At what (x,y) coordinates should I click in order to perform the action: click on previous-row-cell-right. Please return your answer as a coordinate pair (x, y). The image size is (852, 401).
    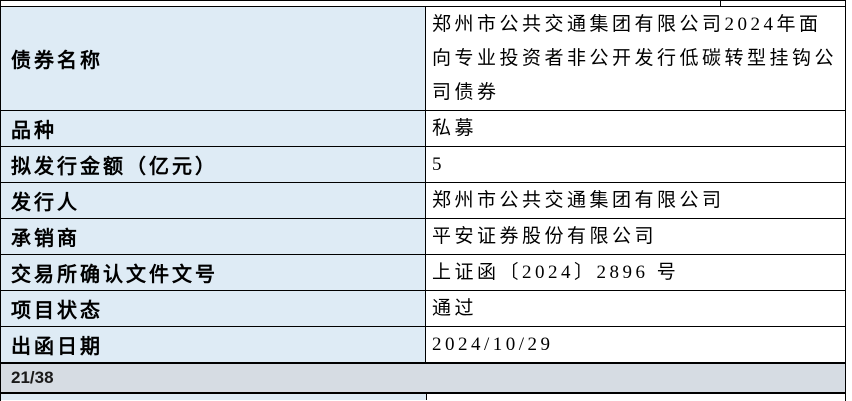
    Looking at the image, I should click on (783, 3).